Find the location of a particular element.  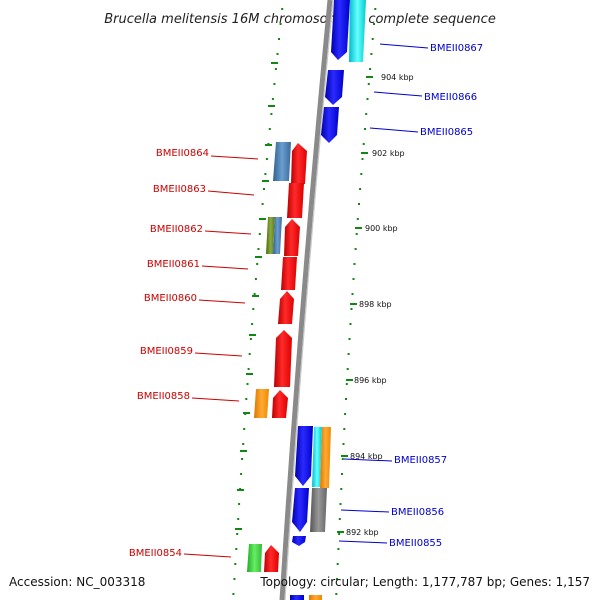

gene-label-bmeii0860: BMEII0860 is located at coordinates (170, 298).